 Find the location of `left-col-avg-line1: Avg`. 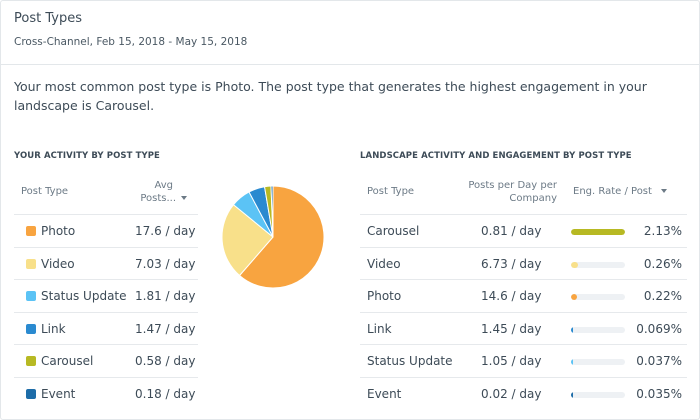

left-col-avg-line1: Avg is located at coordinates (163, 185).